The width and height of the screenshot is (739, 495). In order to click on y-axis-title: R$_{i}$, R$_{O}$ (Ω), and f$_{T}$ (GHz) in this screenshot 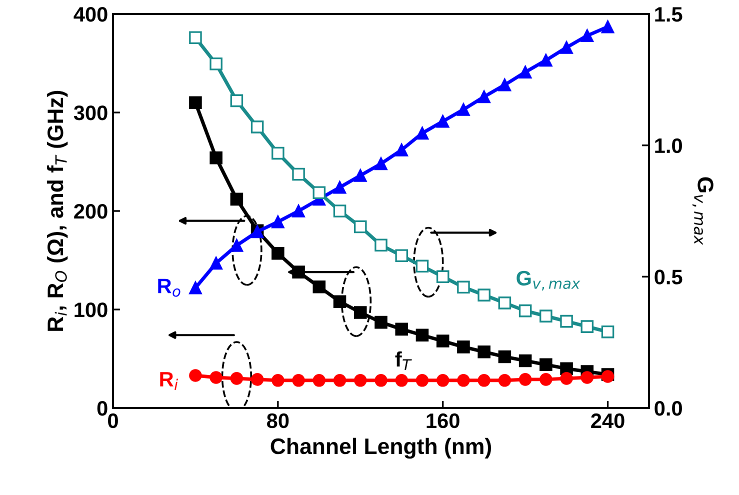, I will do `click(57, 210)`.